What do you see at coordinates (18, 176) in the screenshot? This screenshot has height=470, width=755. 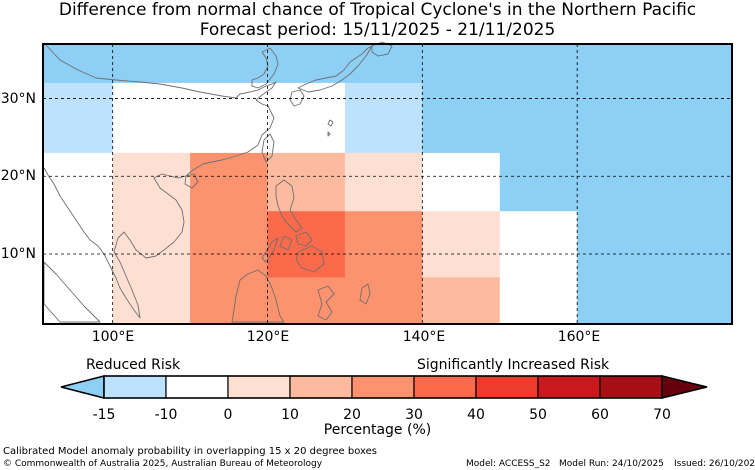 I see `lat-label-20n: 20°N` at bounding box center [18, 176].